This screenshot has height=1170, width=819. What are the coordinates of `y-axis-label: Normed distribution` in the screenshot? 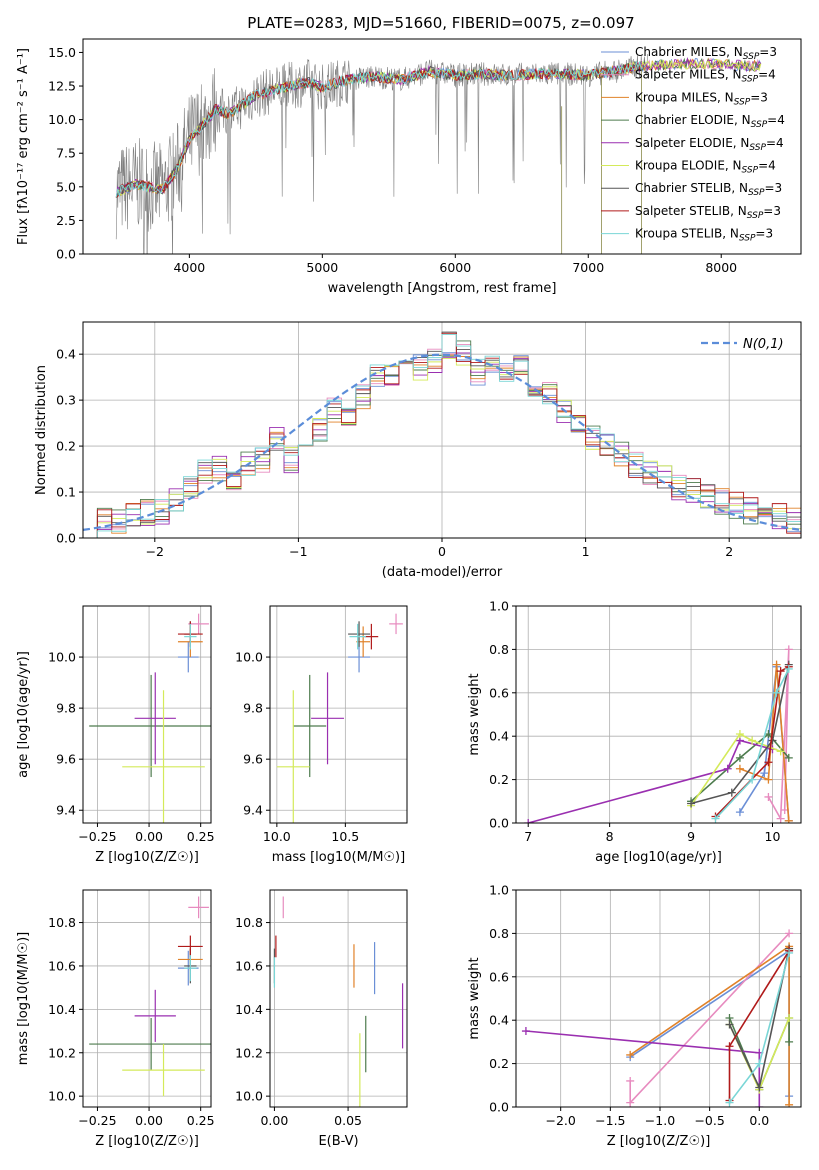 It's located at (41, 430).